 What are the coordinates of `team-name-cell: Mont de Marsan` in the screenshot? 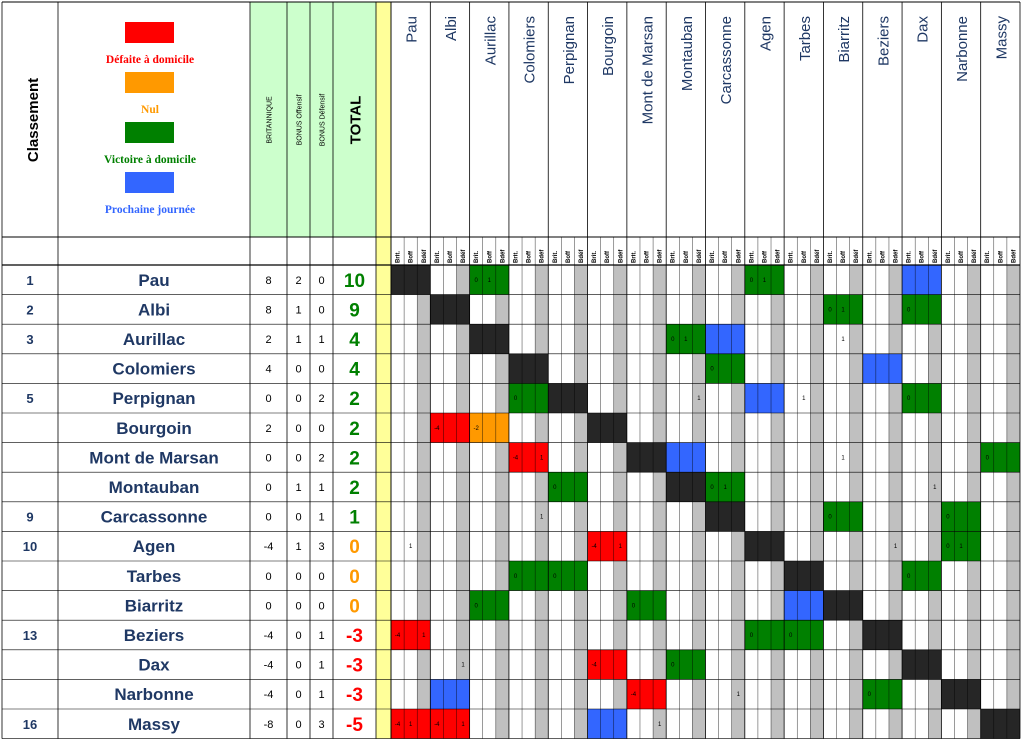 It's located at (153, 457).